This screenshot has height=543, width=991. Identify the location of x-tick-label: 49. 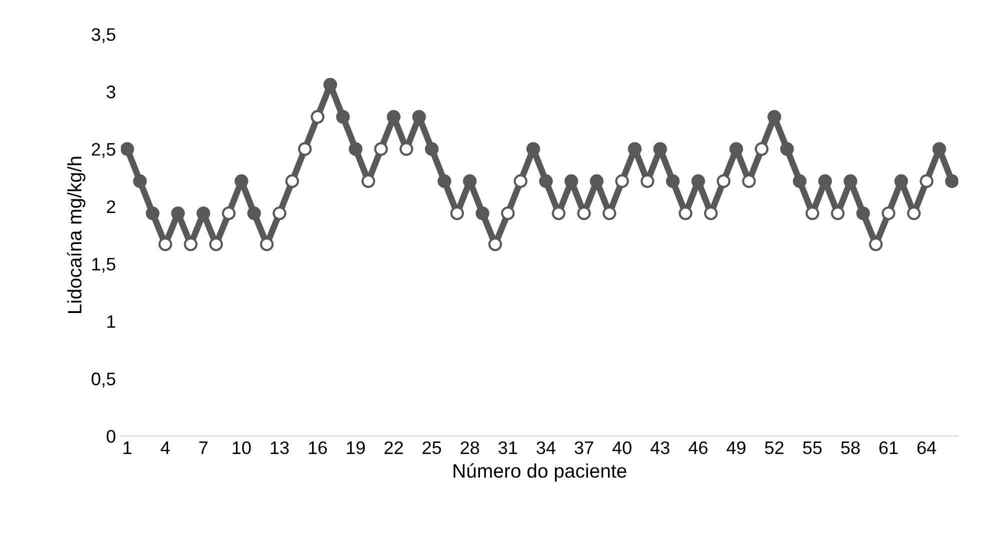
(736, 447).